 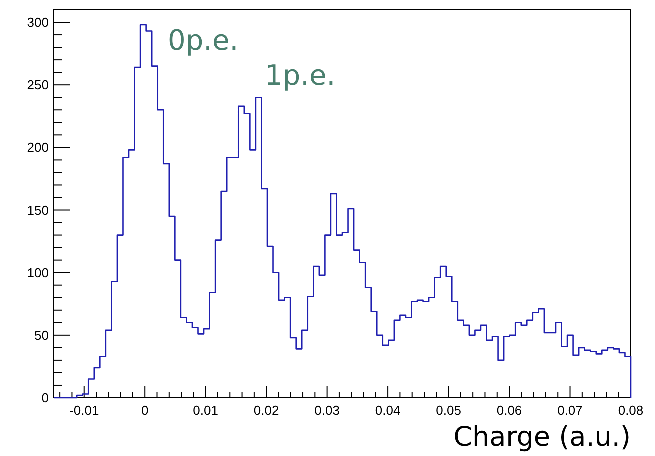 I want to click on y-tick-label: 50, so click(x=41, y=335).